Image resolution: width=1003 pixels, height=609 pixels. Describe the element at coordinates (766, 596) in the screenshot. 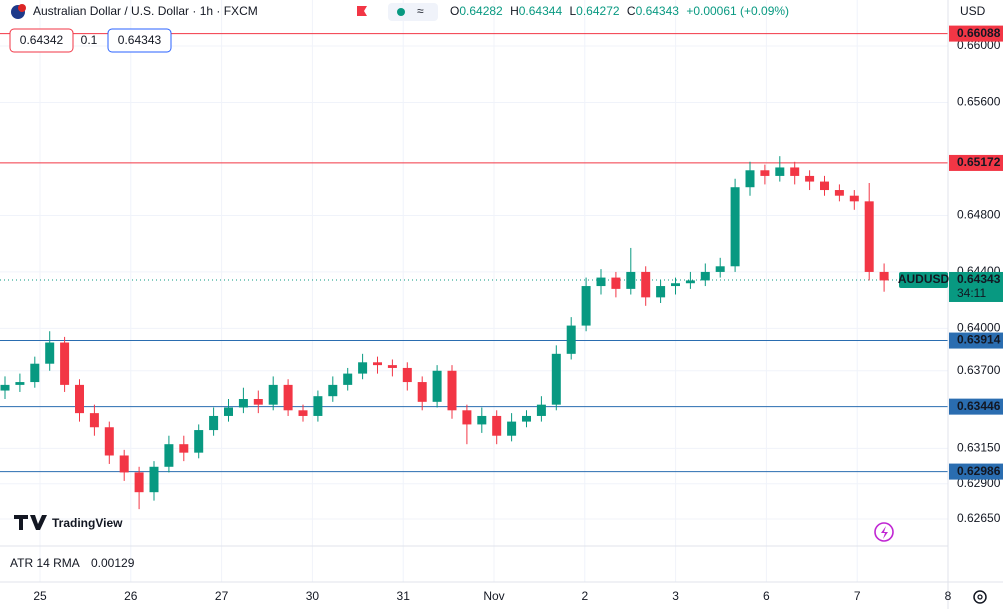

I see `x-tick-label: 6` at that location.